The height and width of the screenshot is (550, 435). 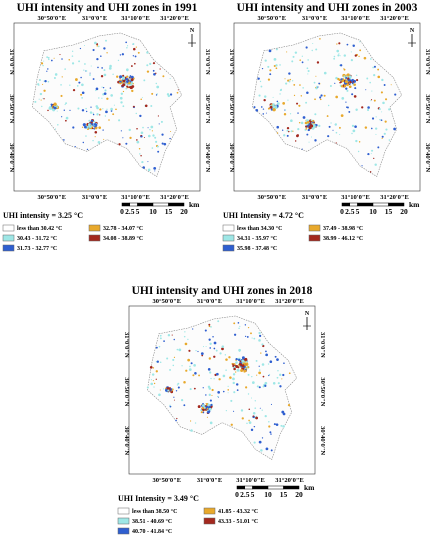 I want to click on lat-label: 30°40'0"N, so click(x=231, y=157).